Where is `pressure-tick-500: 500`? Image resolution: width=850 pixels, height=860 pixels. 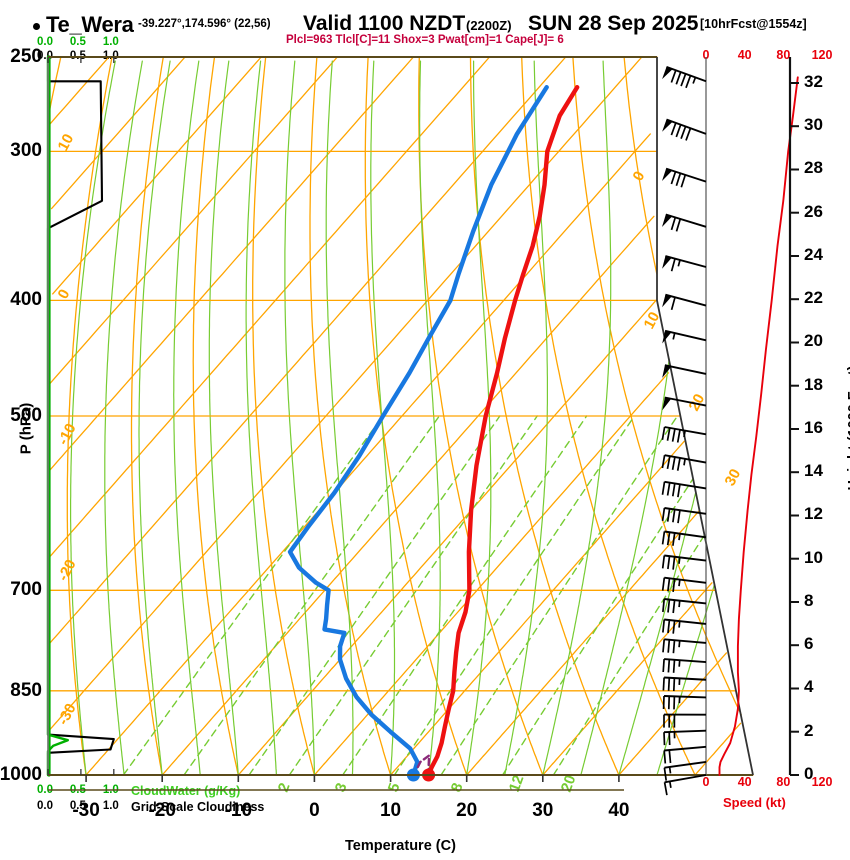
pressure-tick-500: 500 is located at coordinates (26, 415).